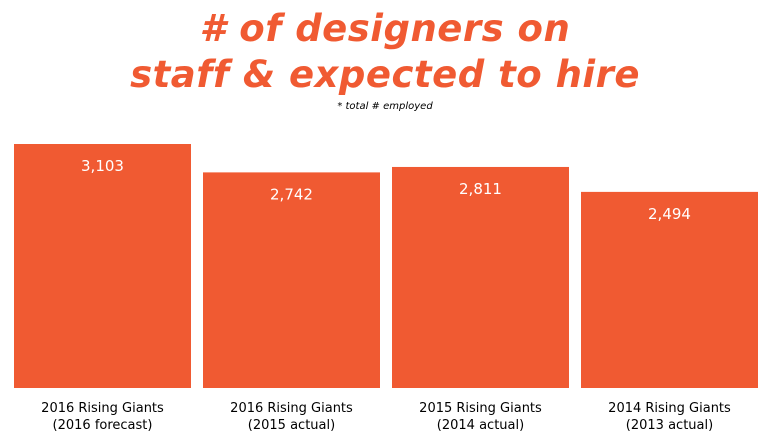  Describe the element at coordinates (669, 214) in the screenshot. I see `bar-value-label-4: 2,494` at that location.